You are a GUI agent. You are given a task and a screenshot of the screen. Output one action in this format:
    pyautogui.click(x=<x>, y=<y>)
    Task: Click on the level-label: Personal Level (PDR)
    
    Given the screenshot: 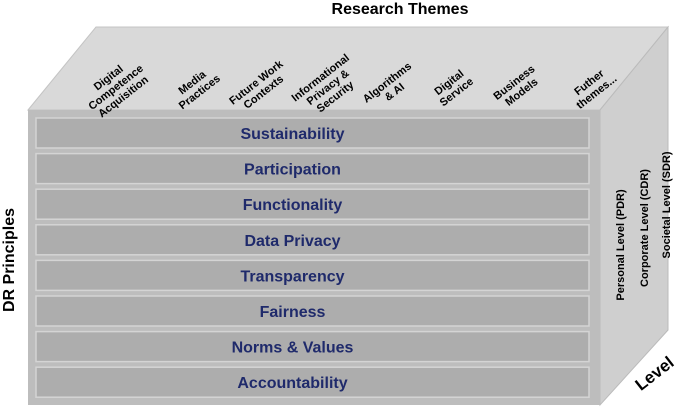 What is the action you would take?
    pyautogui.click(x=621, y=245)
    